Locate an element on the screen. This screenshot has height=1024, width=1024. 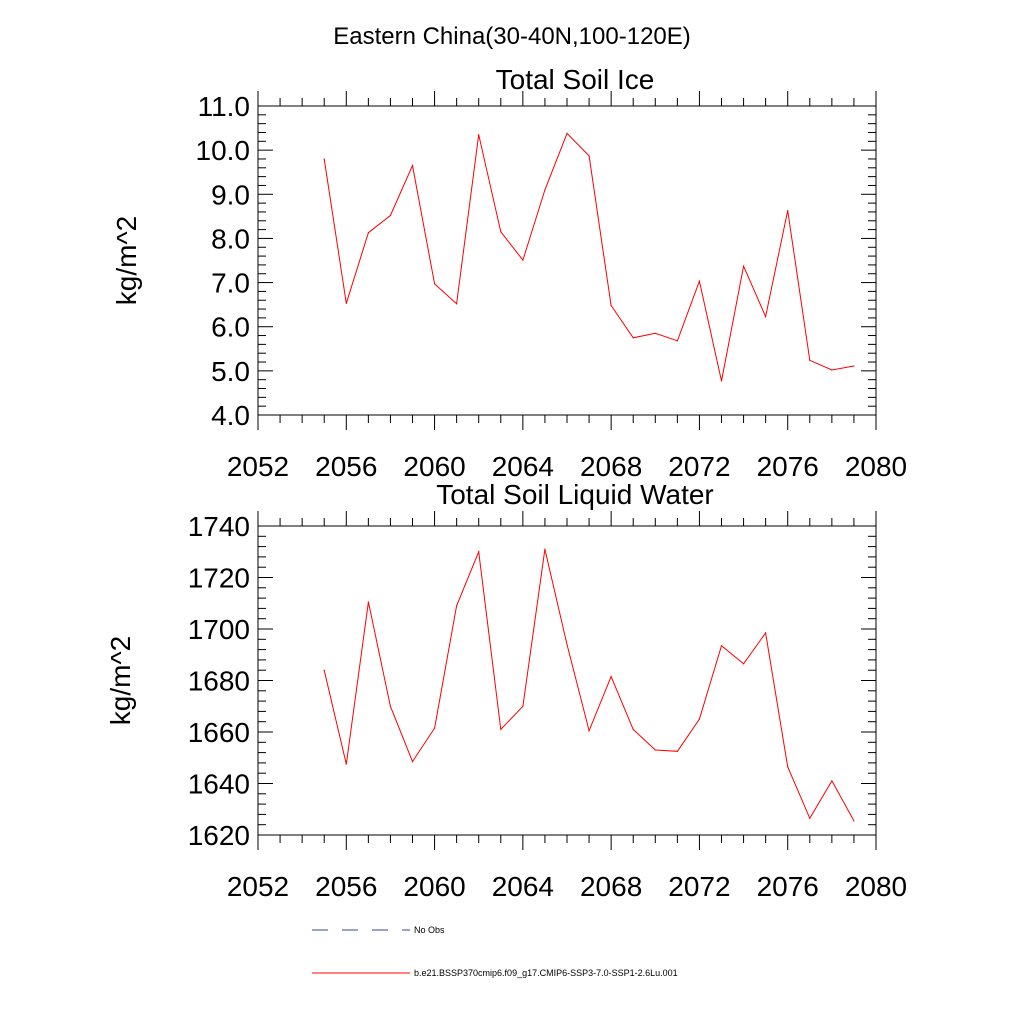
figure-title: Eastern China(30-40N,100-120E) is located at coordinates (512, 36).